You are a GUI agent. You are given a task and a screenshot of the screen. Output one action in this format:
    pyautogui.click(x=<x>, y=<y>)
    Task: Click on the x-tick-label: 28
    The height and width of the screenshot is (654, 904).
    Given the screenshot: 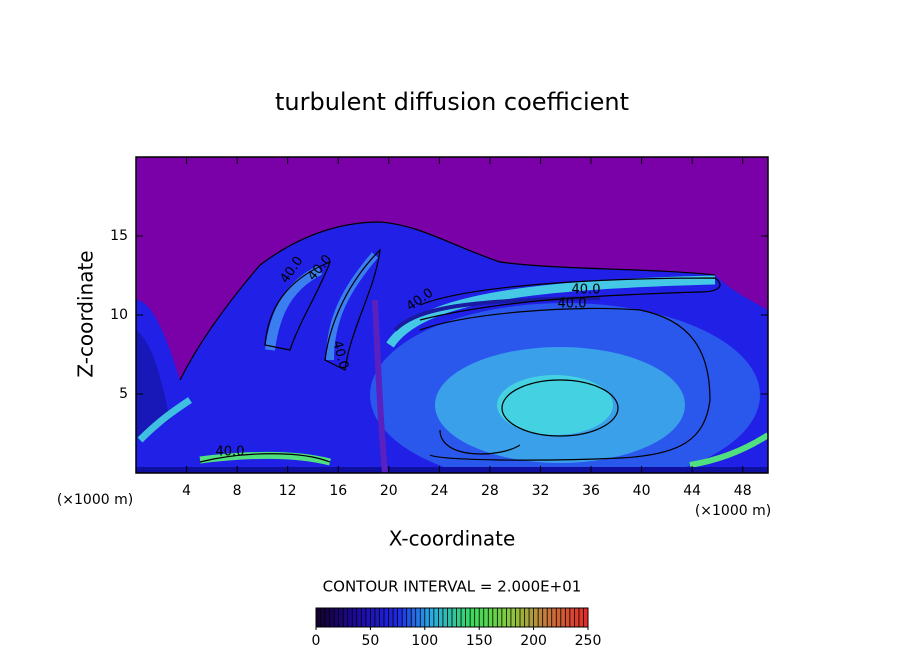 What is the action you would take?
    pyautogui.click(x=490, y=491)
    